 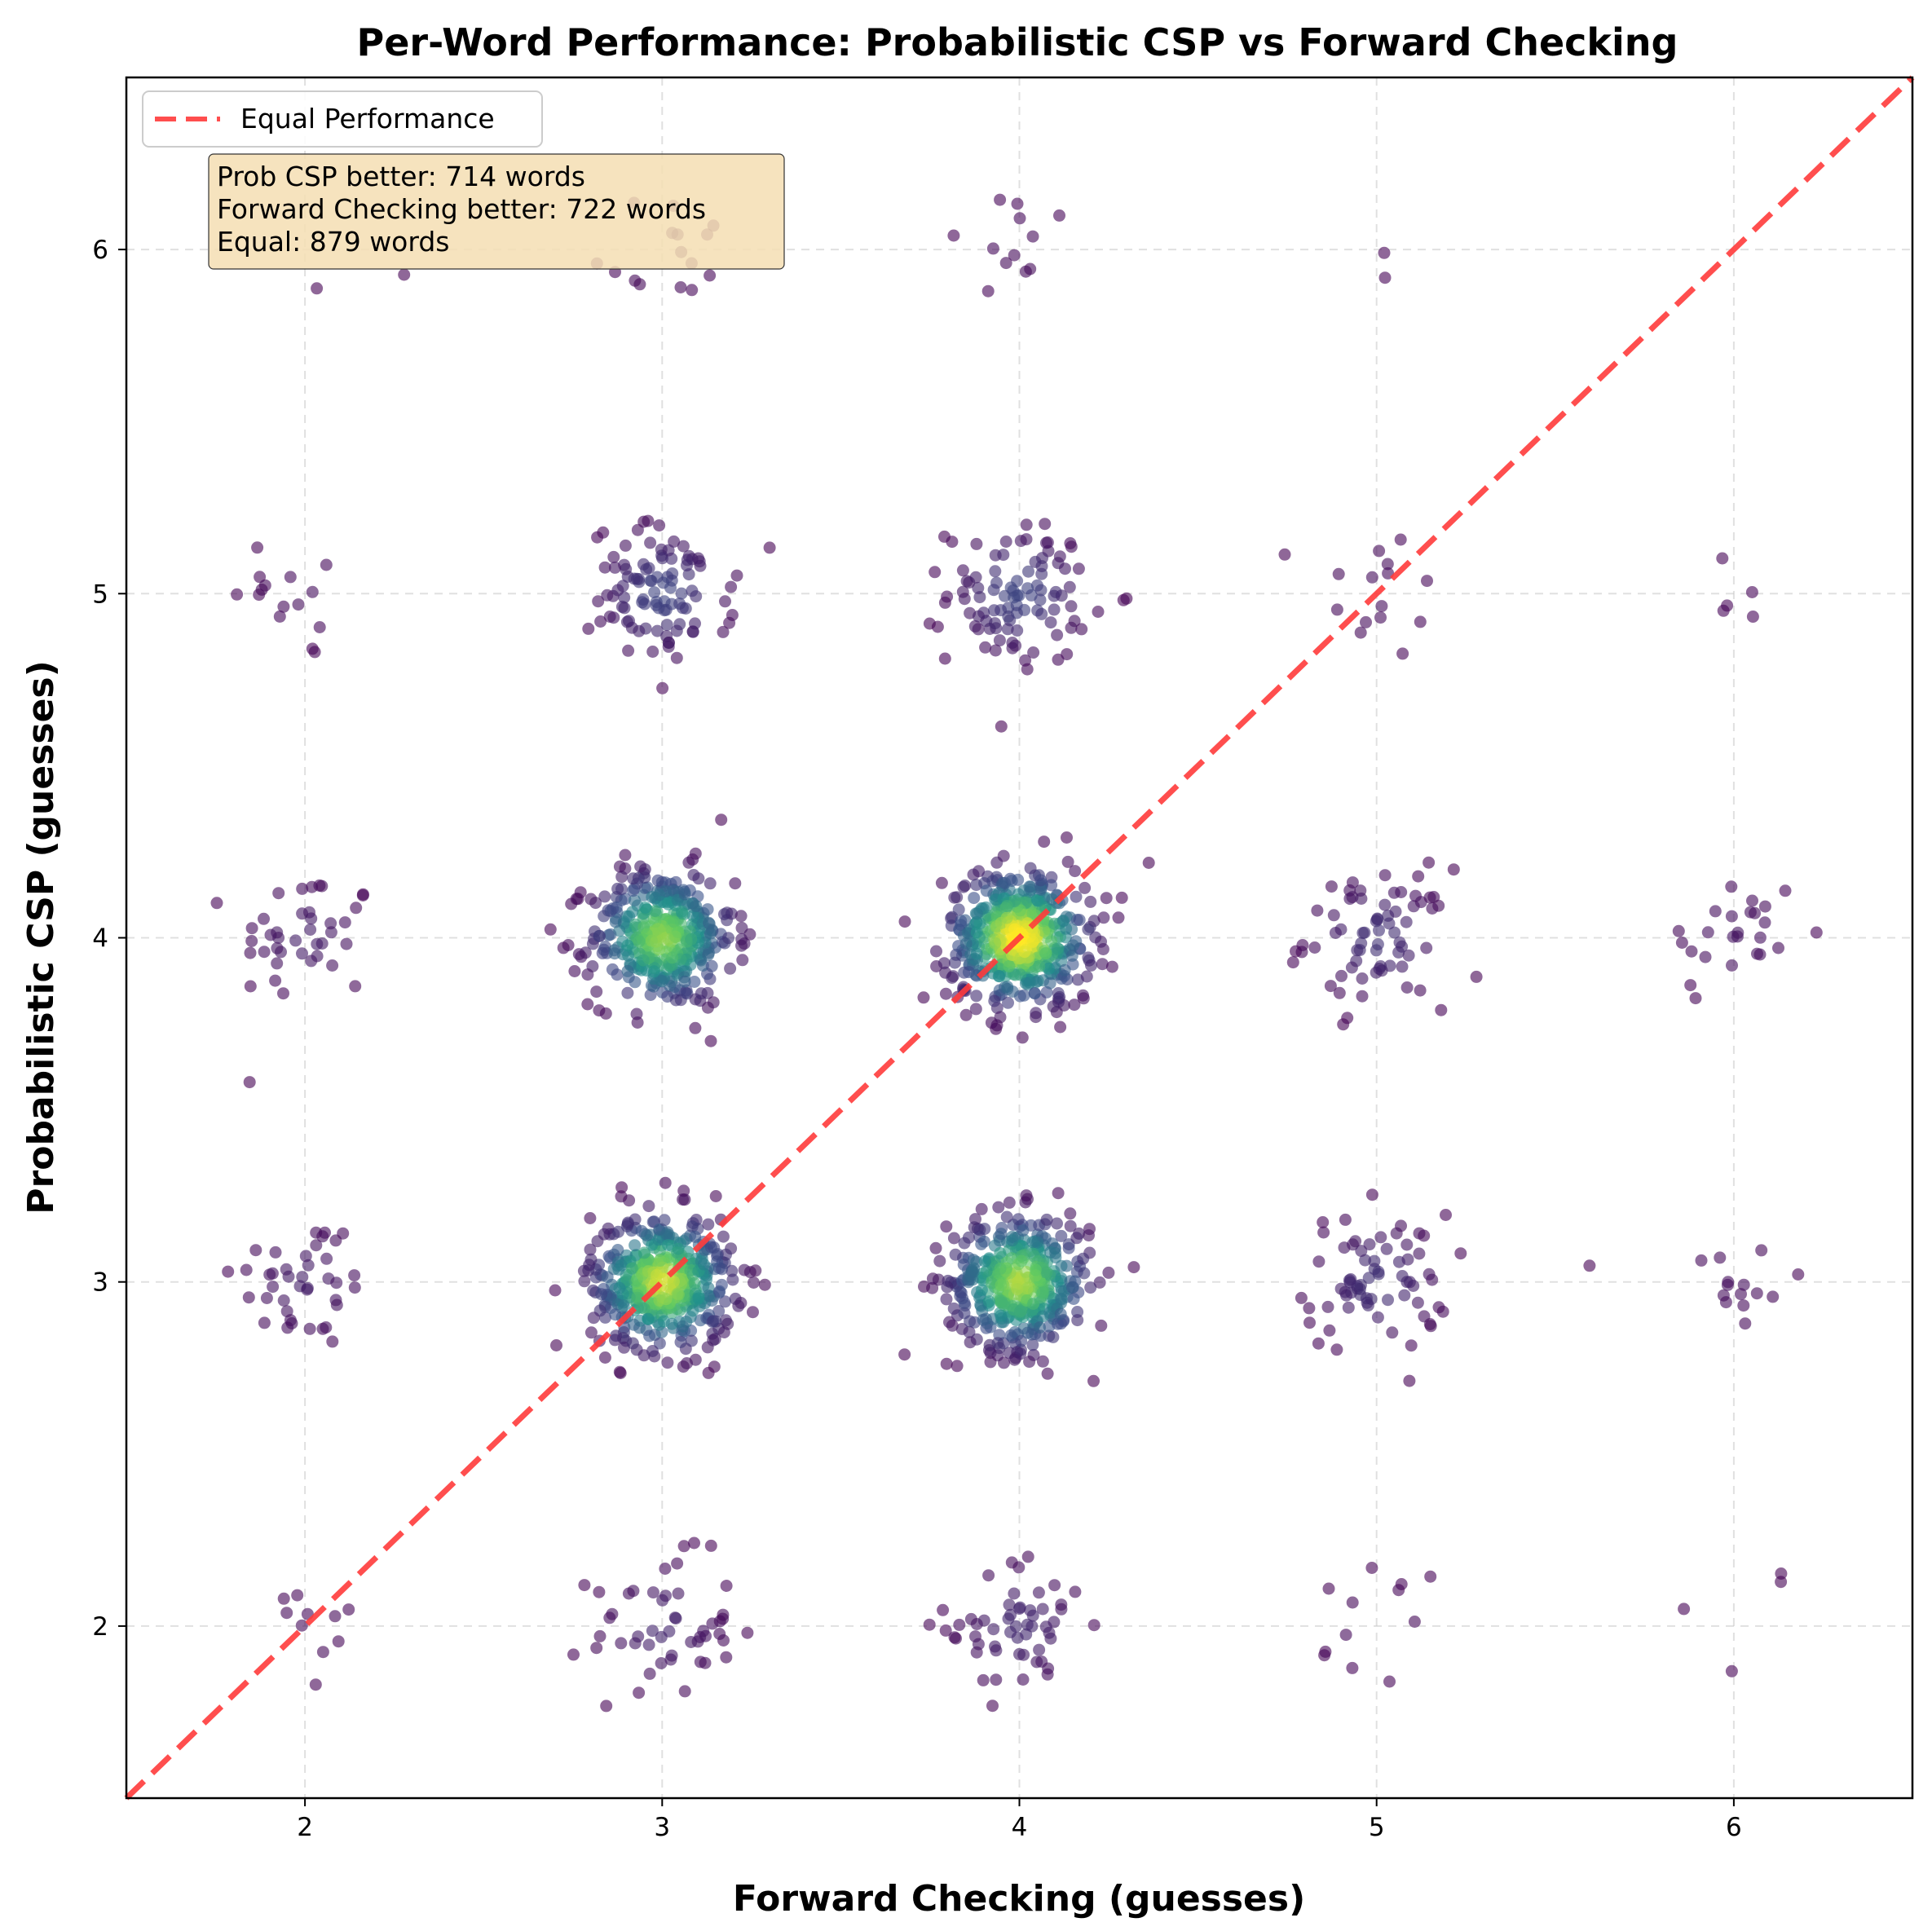 What do you see at coordinates (100, 939) in the screenshot?
I see `y-tick-label: 4` at bounding box center [100, 939].